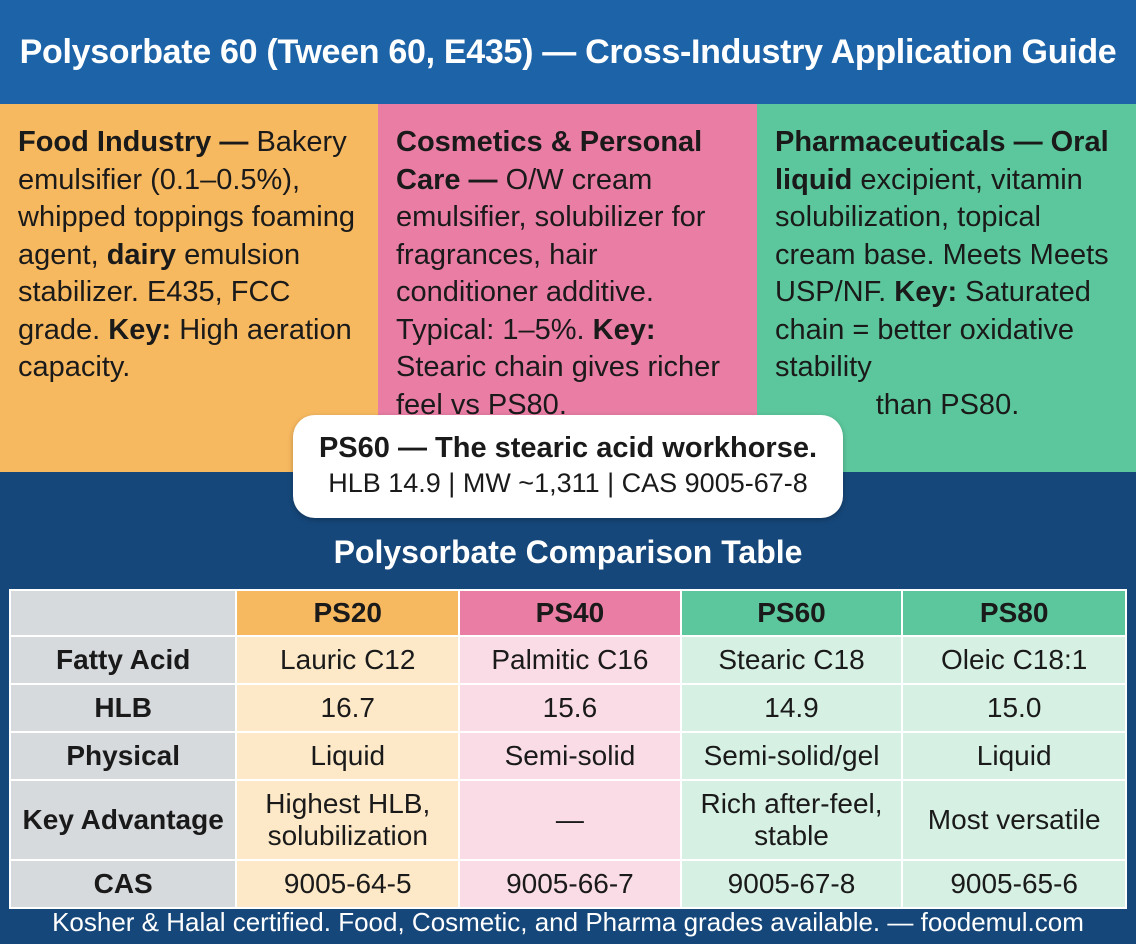  What do you see at coordinates (926, 292) in the screenshot?
I see `pharma-key-label: Key:` at bounding box center [926, 292].